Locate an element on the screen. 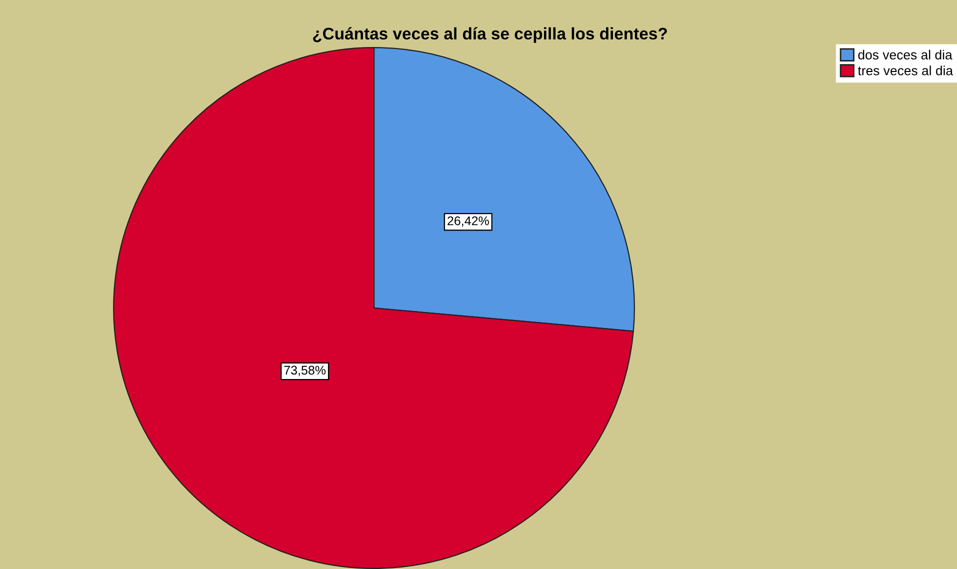  legend-label: tres veces al dia is located at coordinates (906, 71).